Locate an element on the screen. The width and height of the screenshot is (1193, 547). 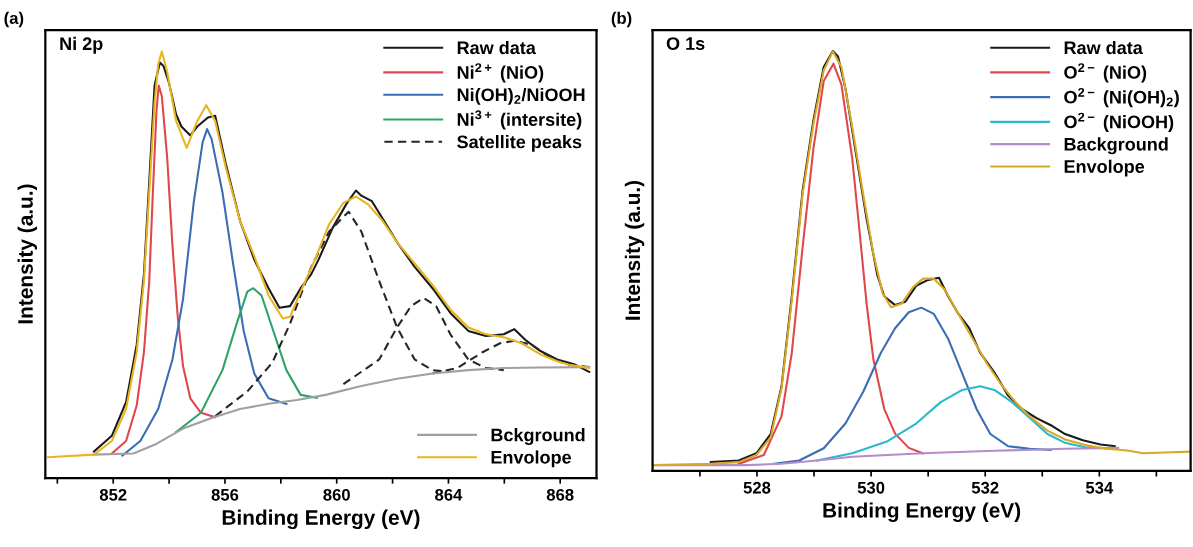
x-tick-label: 868 is located at coordinates (560, 494).